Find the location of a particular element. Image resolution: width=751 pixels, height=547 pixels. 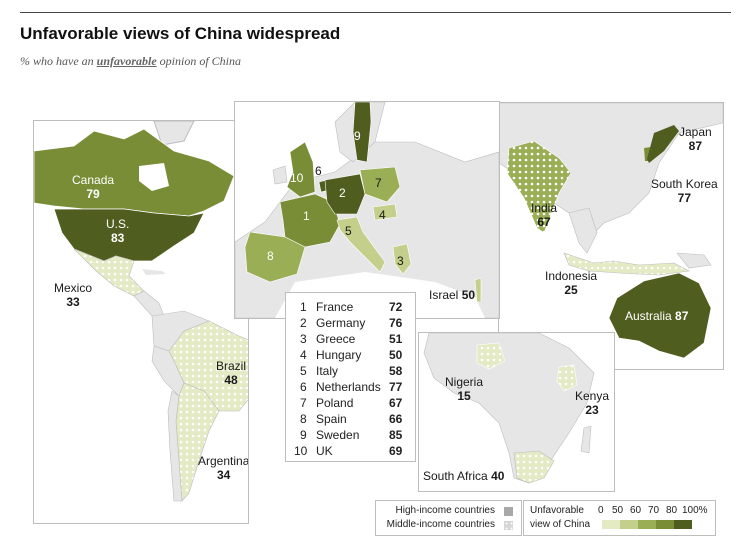

europe-number-8: 8 is located at coordinates (270, 256).